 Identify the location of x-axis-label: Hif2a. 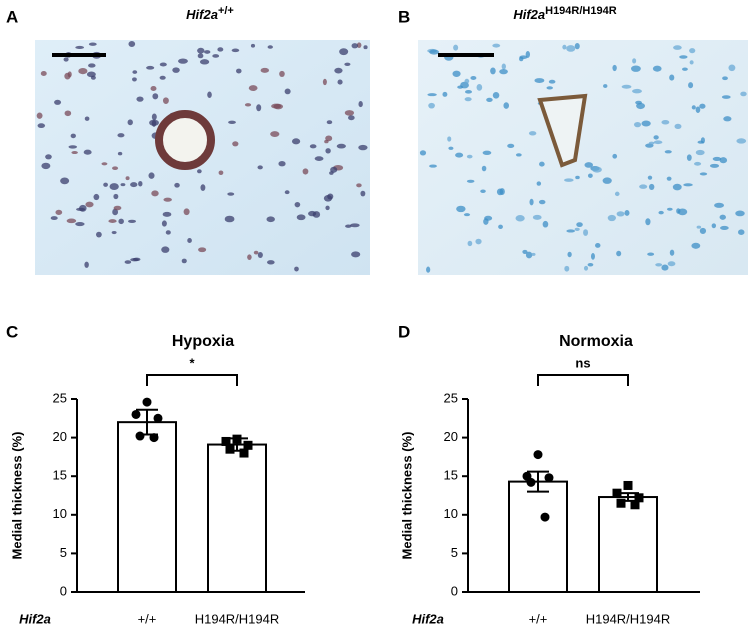
(35, 618).